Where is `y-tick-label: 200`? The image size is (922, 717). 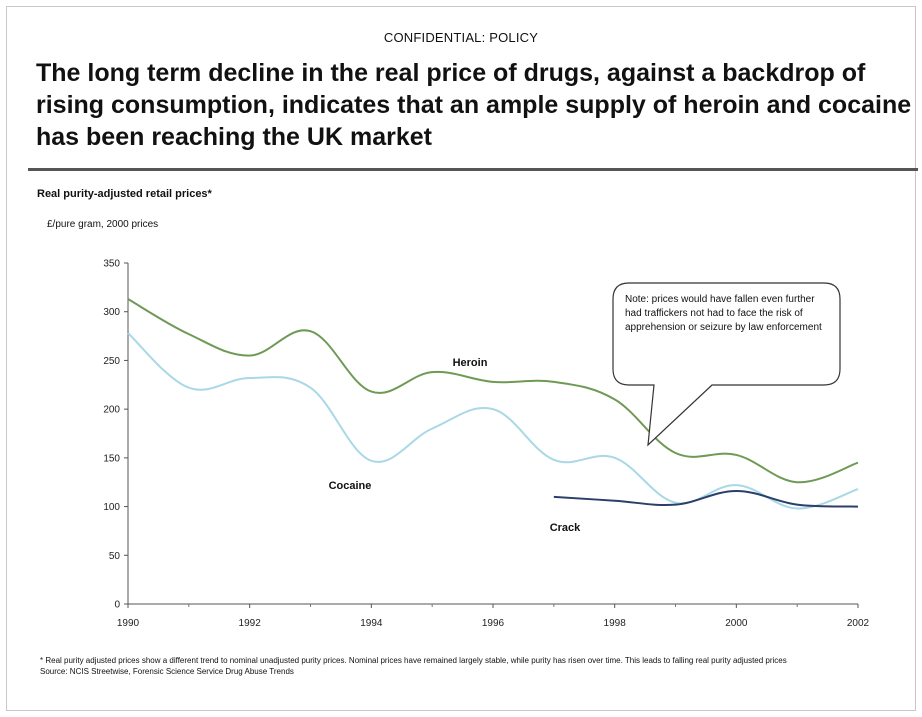 y-tick-label: 200 is located at coordinates (111, 410).